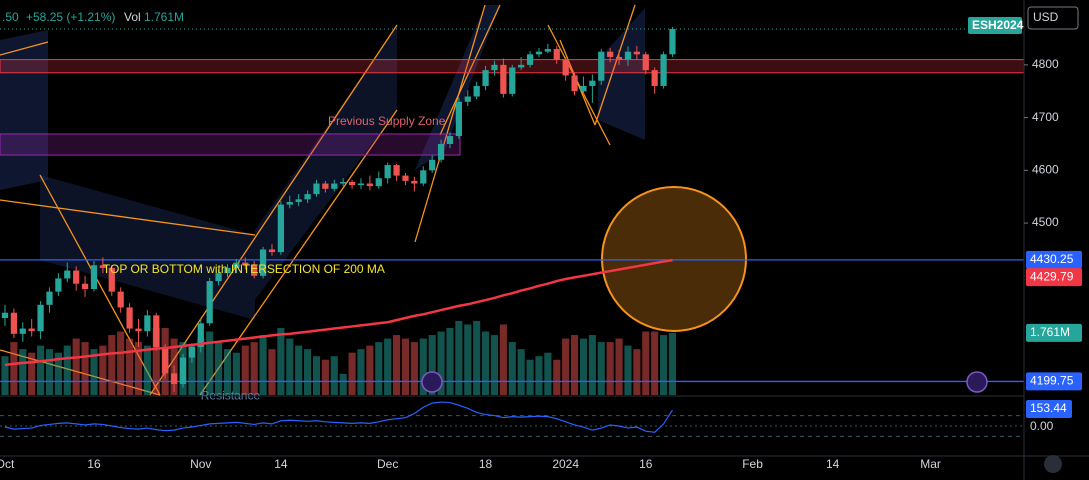  What do you see at coordinates (1042, 426) in the screenshot?
I see `osc-tick-label: 0.00` at bounding box center [1042, 426].